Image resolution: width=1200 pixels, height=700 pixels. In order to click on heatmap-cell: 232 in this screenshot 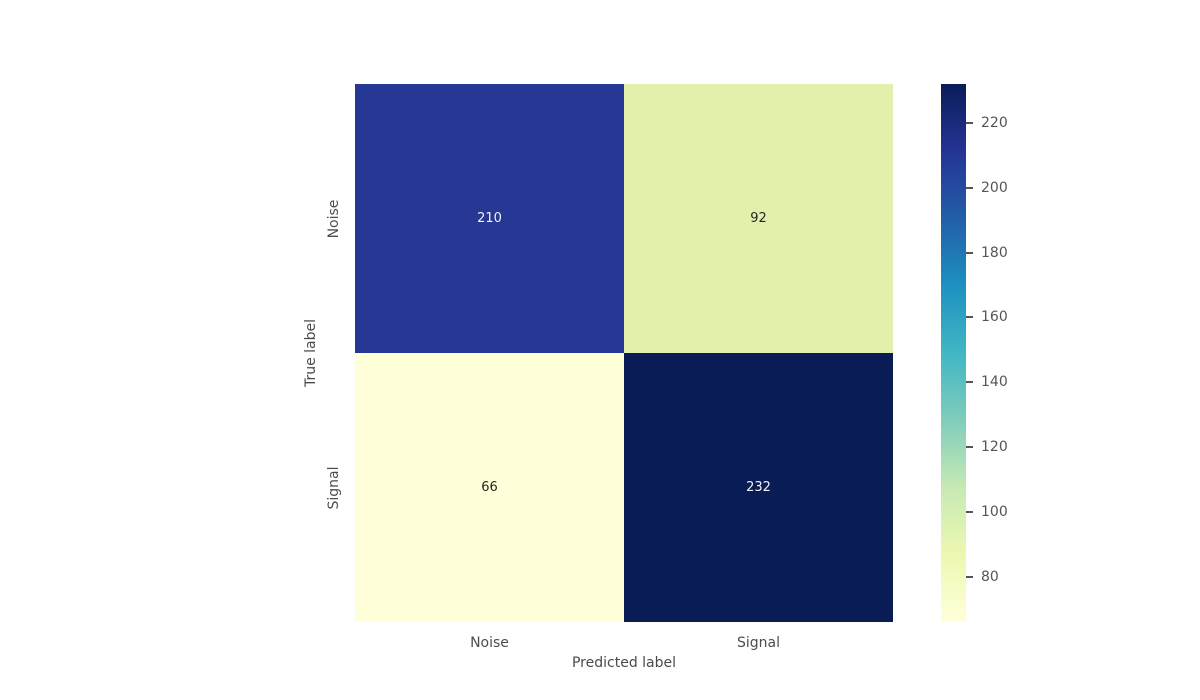, I will do `click(758, 487)`.